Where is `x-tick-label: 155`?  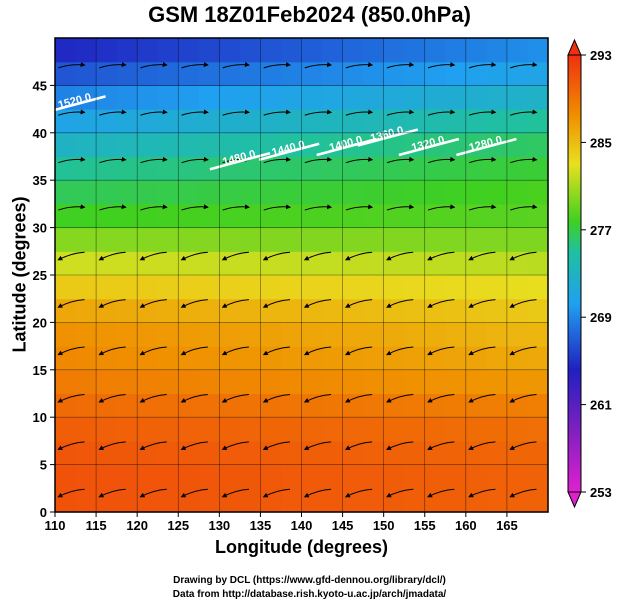 x-tick-label: 155 is located at coordinates (425, 525).